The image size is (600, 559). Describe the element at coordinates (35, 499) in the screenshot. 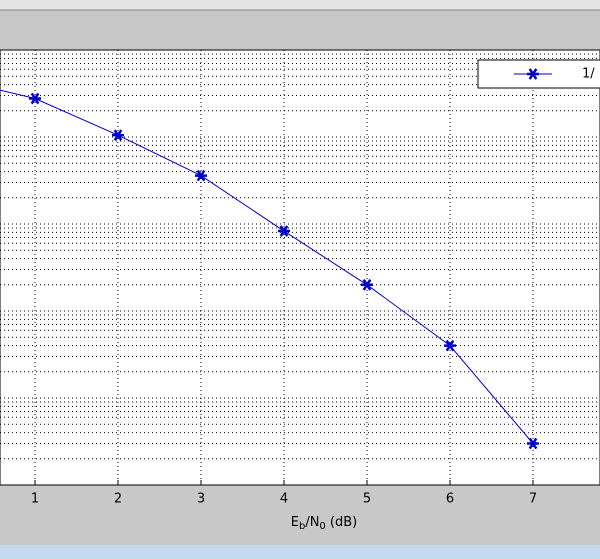

I see `x-tick-label: 1` at that location.